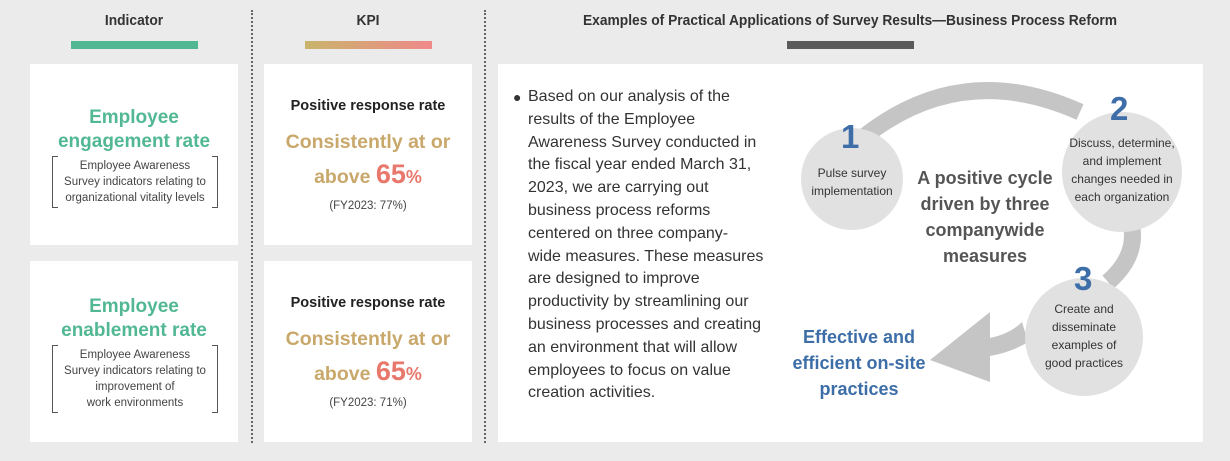 The height and width of the screenshot is (461, 1230). What do you see at coordinates (642, 142) in the screenshot?
I see `body-line: Awareness Survey conducted in` at bounding box center [642, 142].